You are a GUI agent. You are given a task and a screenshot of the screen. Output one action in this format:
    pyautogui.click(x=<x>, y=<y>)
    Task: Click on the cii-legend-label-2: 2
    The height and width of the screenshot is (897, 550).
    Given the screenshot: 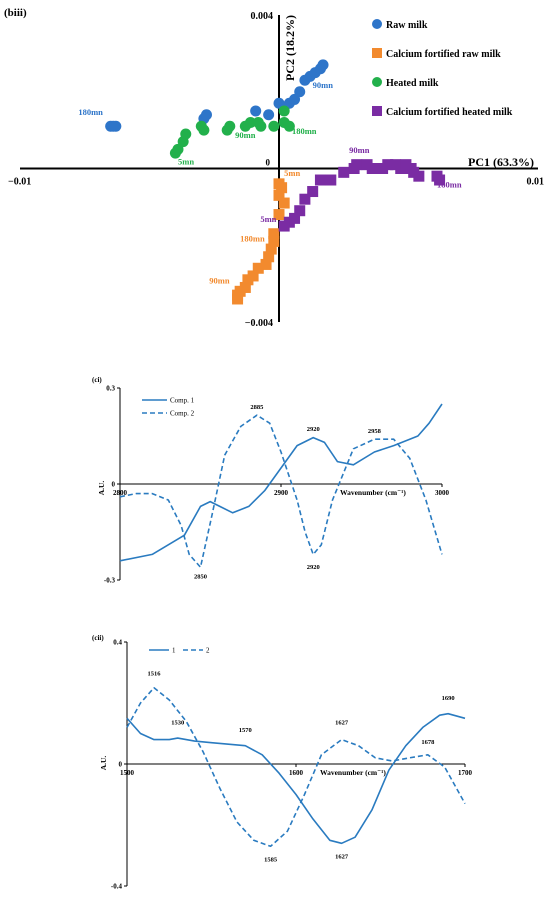 What is the action you would take?
    pyautogui.click(x=208, y=651)
    